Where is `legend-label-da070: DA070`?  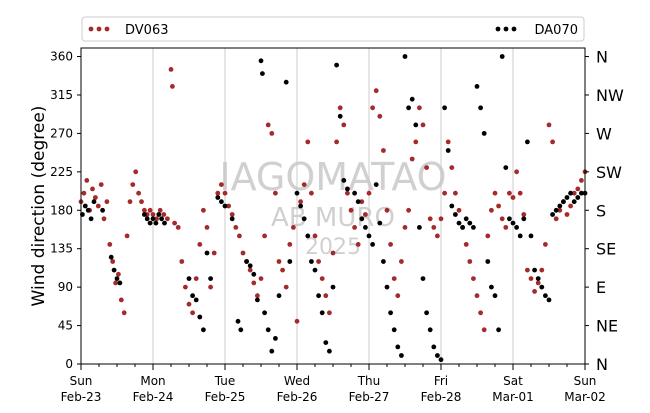
legend-label-da070: DA070 is located at coordinates (557, 30).